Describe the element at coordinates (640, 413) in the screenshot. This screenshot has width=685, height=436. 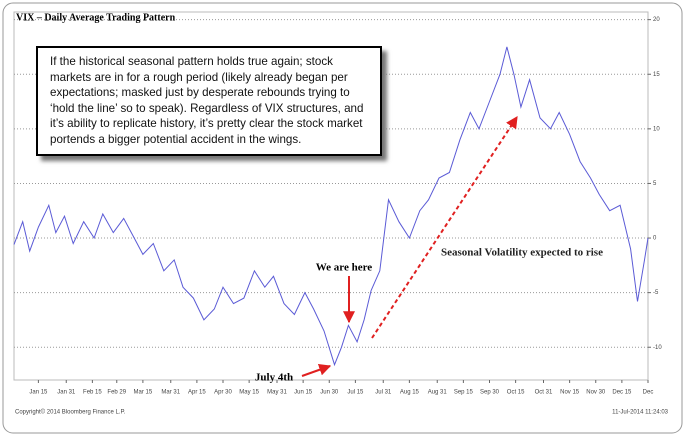
I see `footer-right: 11-Jul-2014 11:24:03` at that location.